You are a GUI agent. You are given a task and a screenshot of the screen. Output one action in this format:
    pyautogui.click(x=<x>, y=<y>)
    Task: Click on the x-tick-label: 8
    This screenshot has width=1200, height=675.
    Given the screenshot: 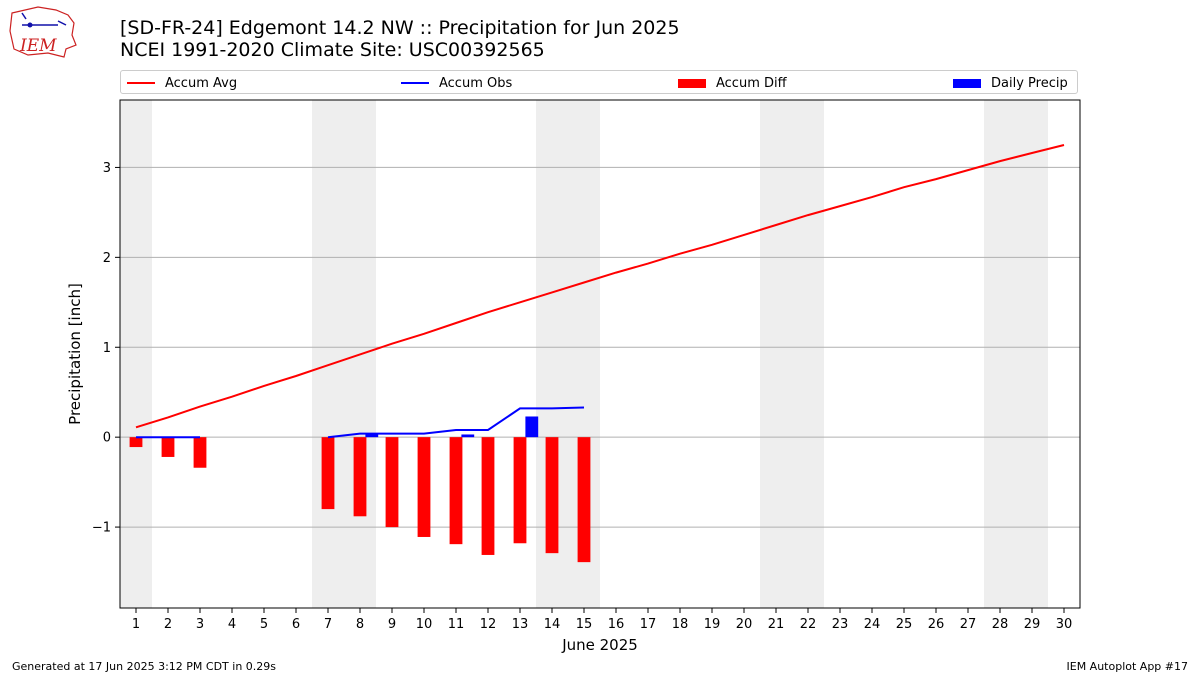 What is the action you would take?
    pyautogui.click(x=360, y=624)
    